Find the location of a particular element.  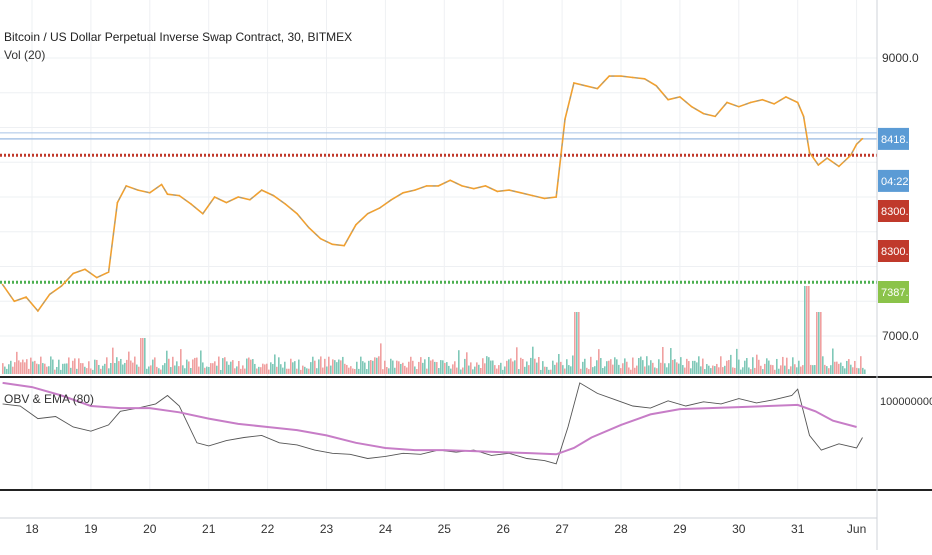

price-tag-label: 7387.0 is located at coordinates (898, 293).